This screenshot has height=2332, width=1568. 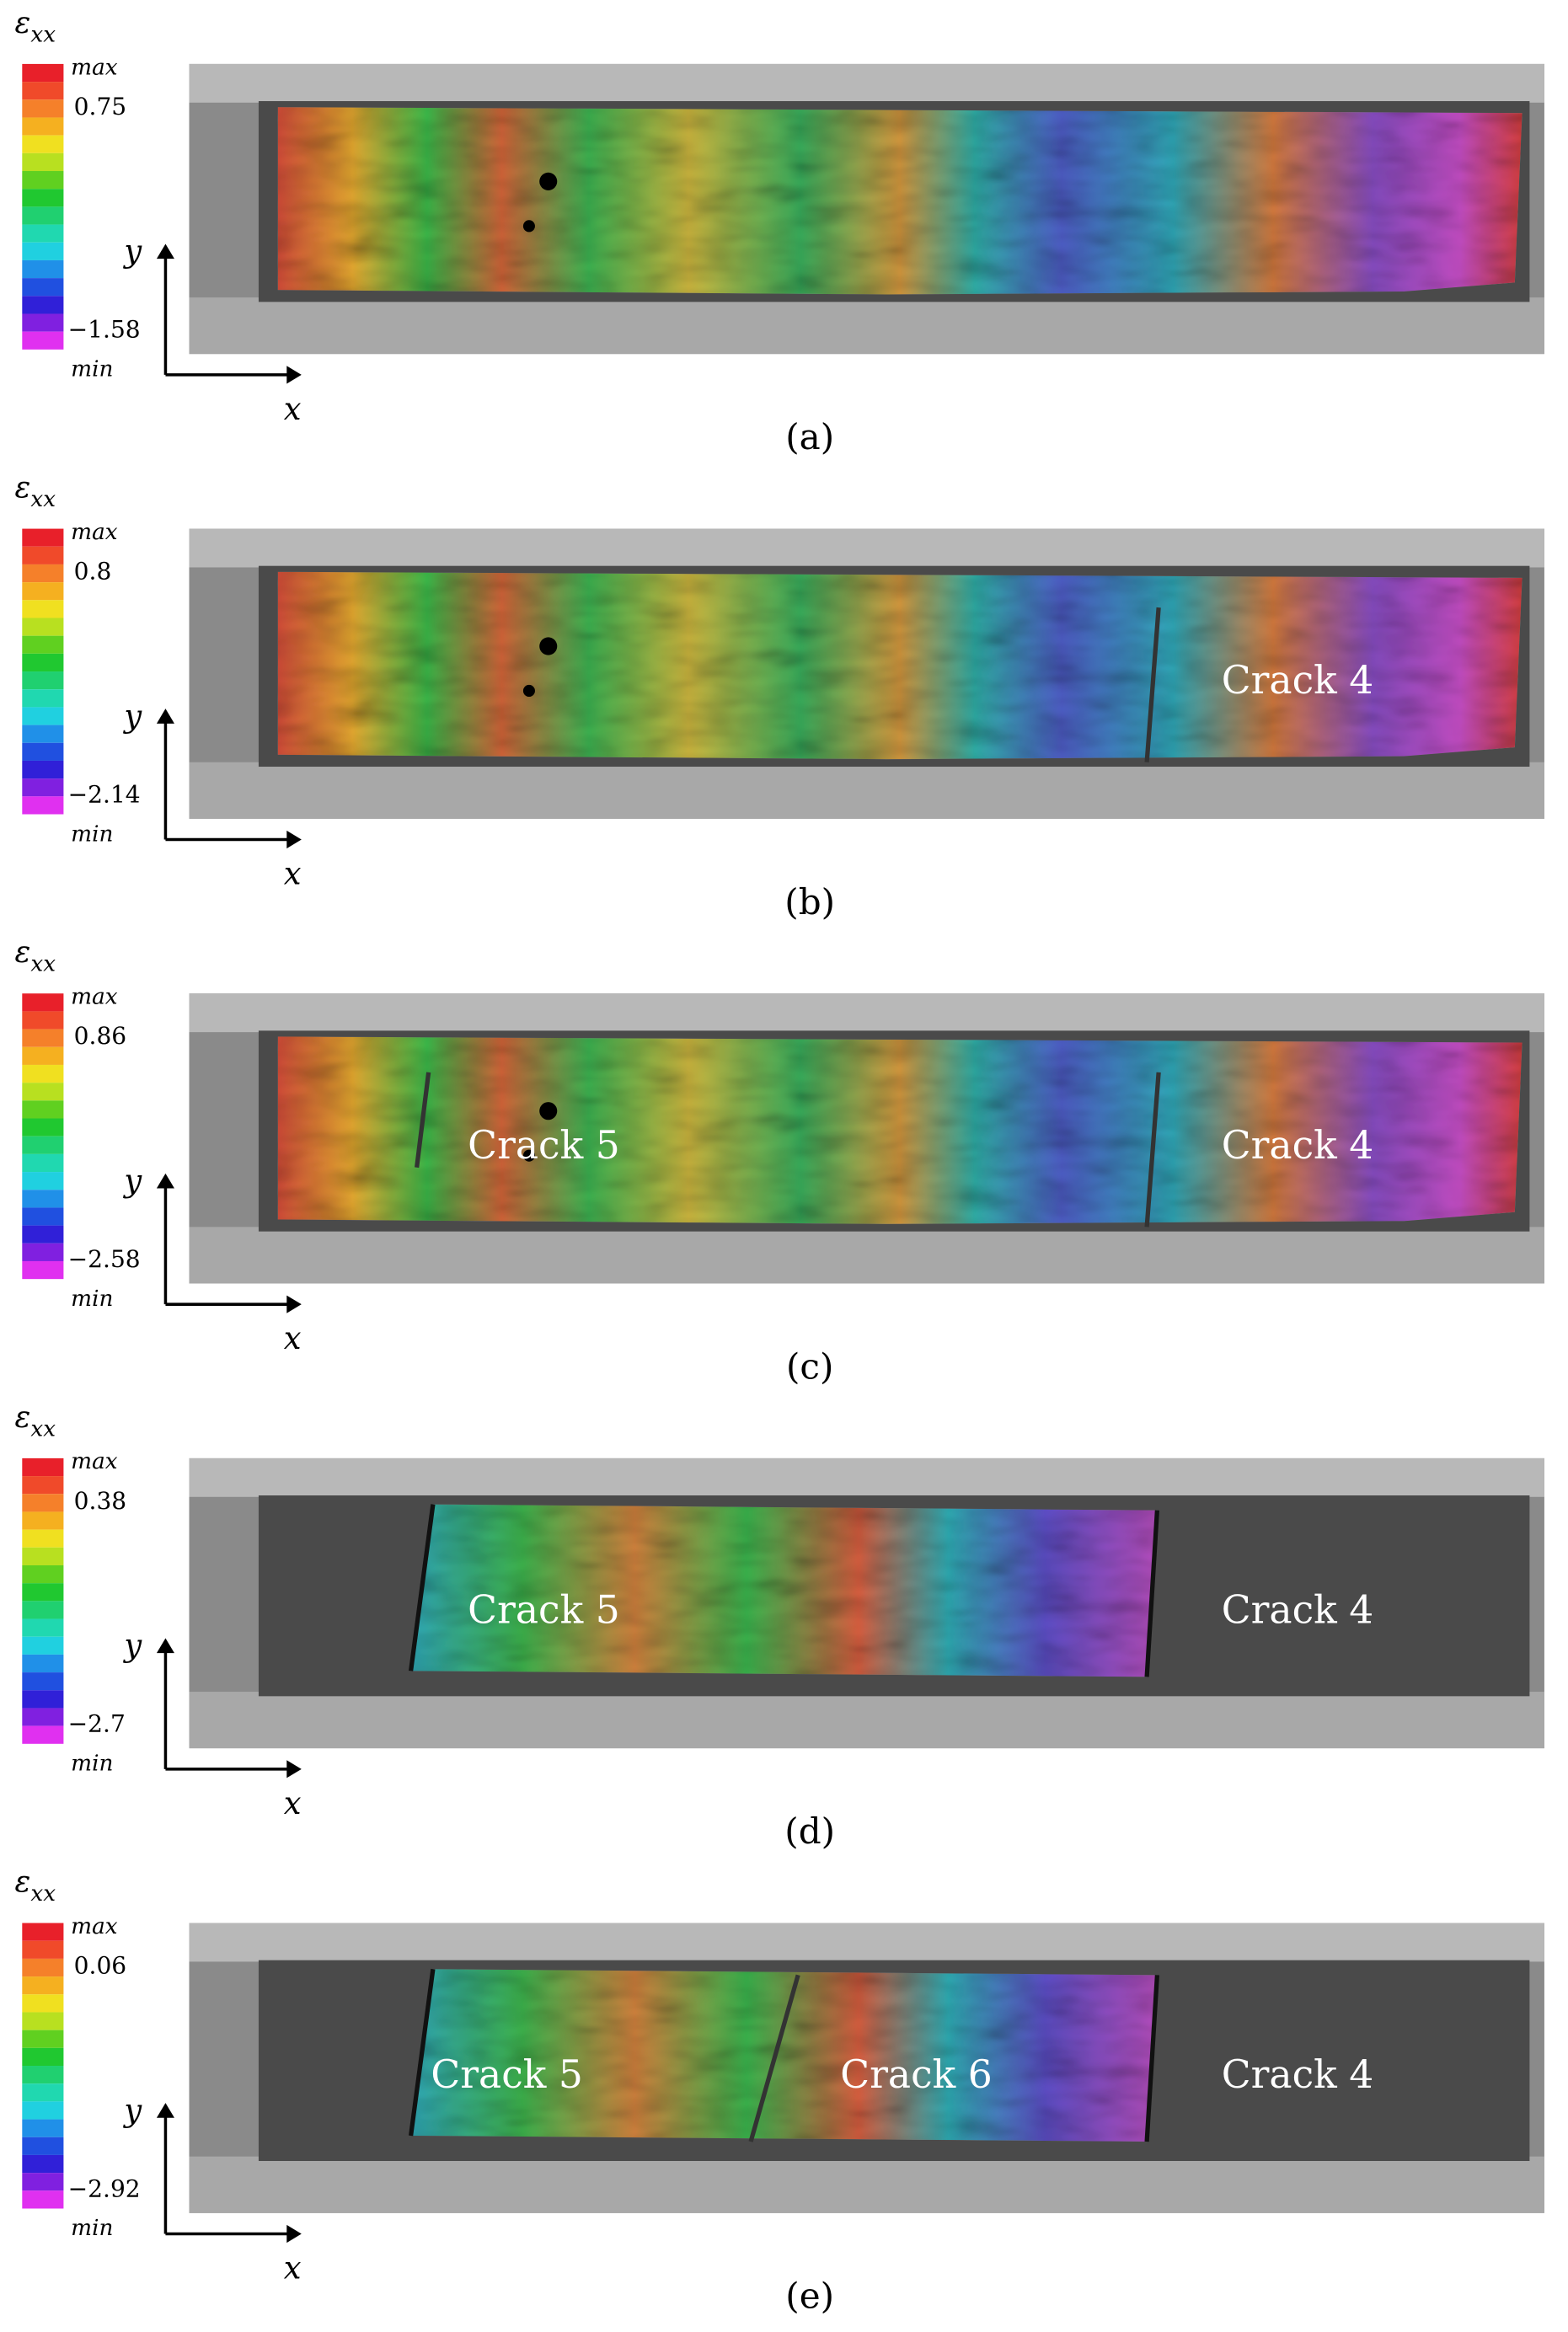 I want to click on strain-field, so click(x=900, y=201).